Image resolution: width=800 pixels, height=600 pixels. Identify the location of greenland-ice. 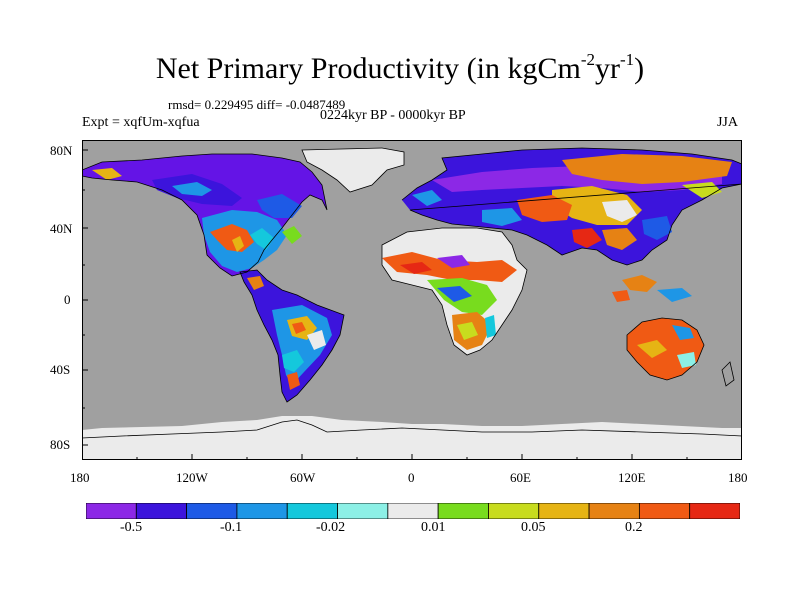
(353, 170).